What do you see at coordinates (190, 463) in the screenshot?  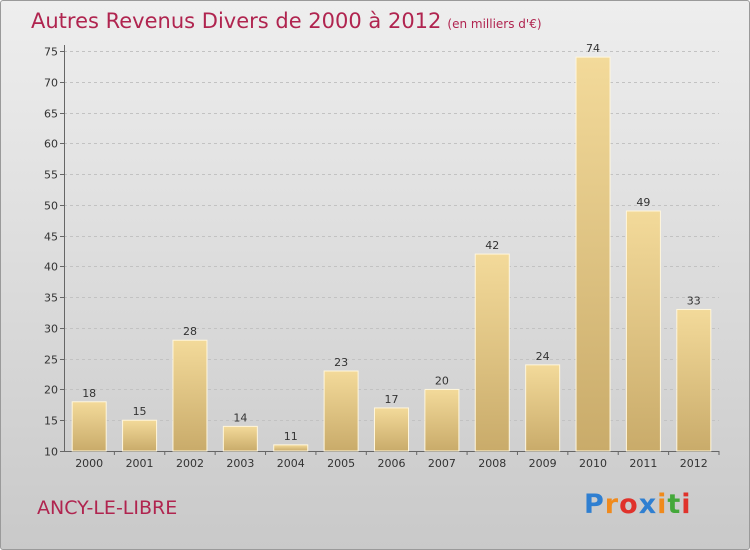 I see `x-tick-label: 2002` at bounding box center [190, 463].